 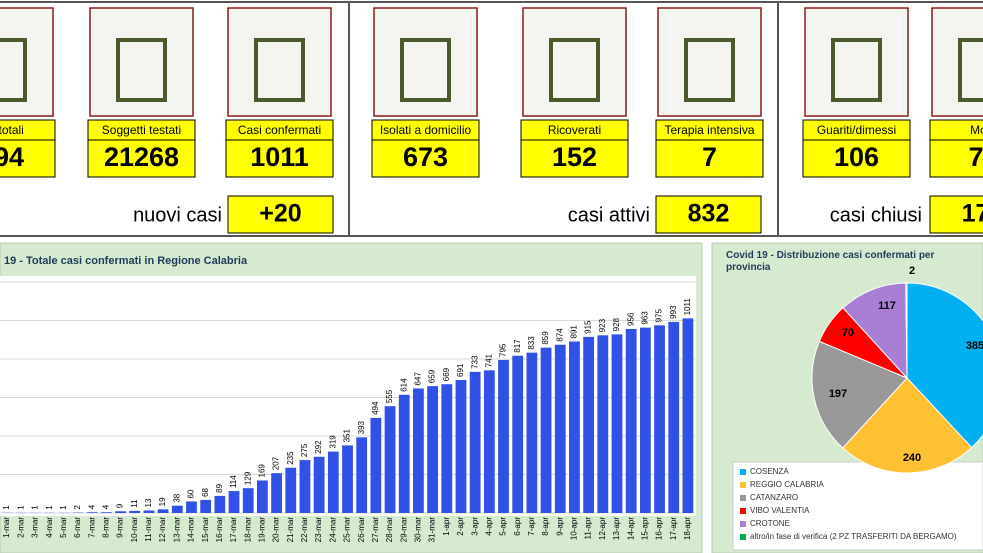 What do you see at coordinates (488, 526) in the screenshot?
I see `x-tick-label: 4-apr` at bounding box center [488, 526].